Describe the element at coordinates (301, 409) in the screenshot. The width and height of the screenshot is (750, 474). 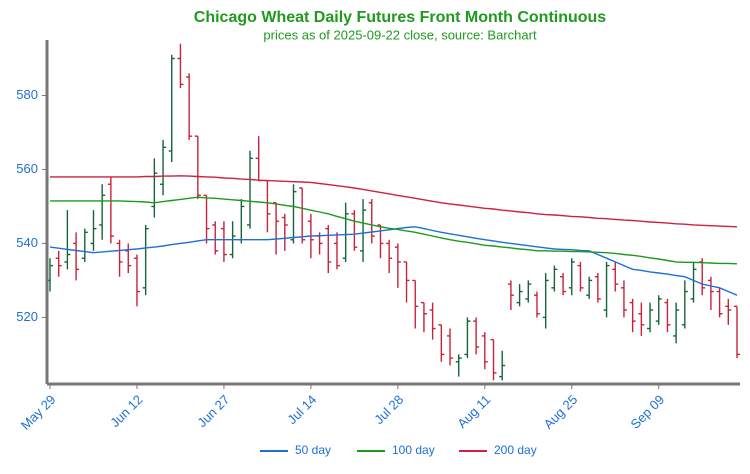
I see `x-tick-label: Jul 14` at that location.